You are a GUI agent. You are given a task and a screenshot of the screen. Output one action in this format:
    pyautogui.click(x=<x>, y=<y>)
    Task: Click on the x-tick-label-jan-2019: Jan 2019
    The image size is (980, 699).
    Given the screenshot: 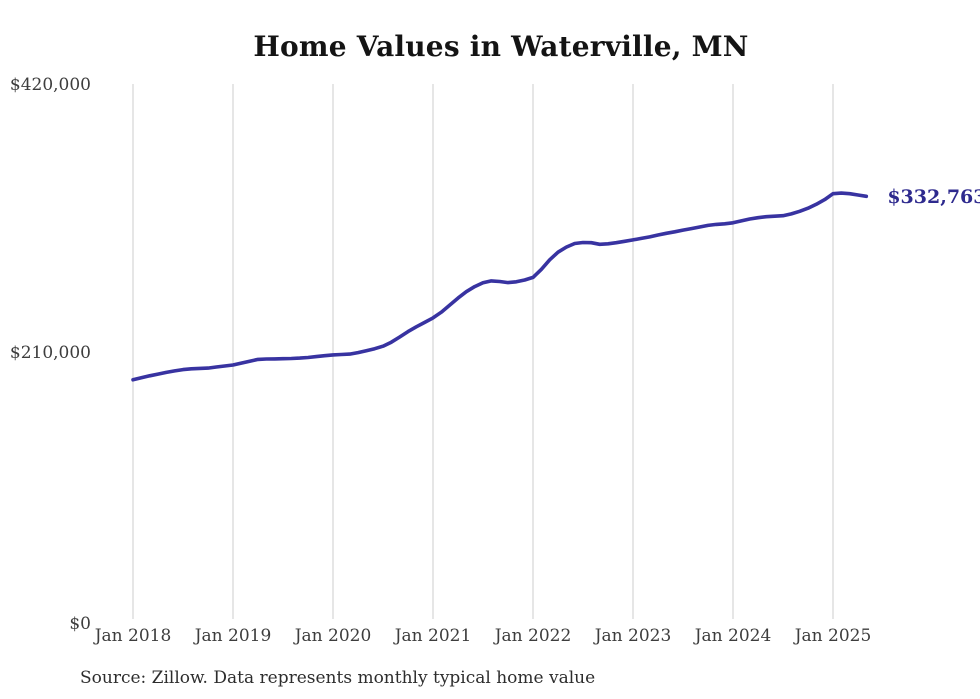 What is the action you would take?
    pyautogui.click(x=233, y=636)
    